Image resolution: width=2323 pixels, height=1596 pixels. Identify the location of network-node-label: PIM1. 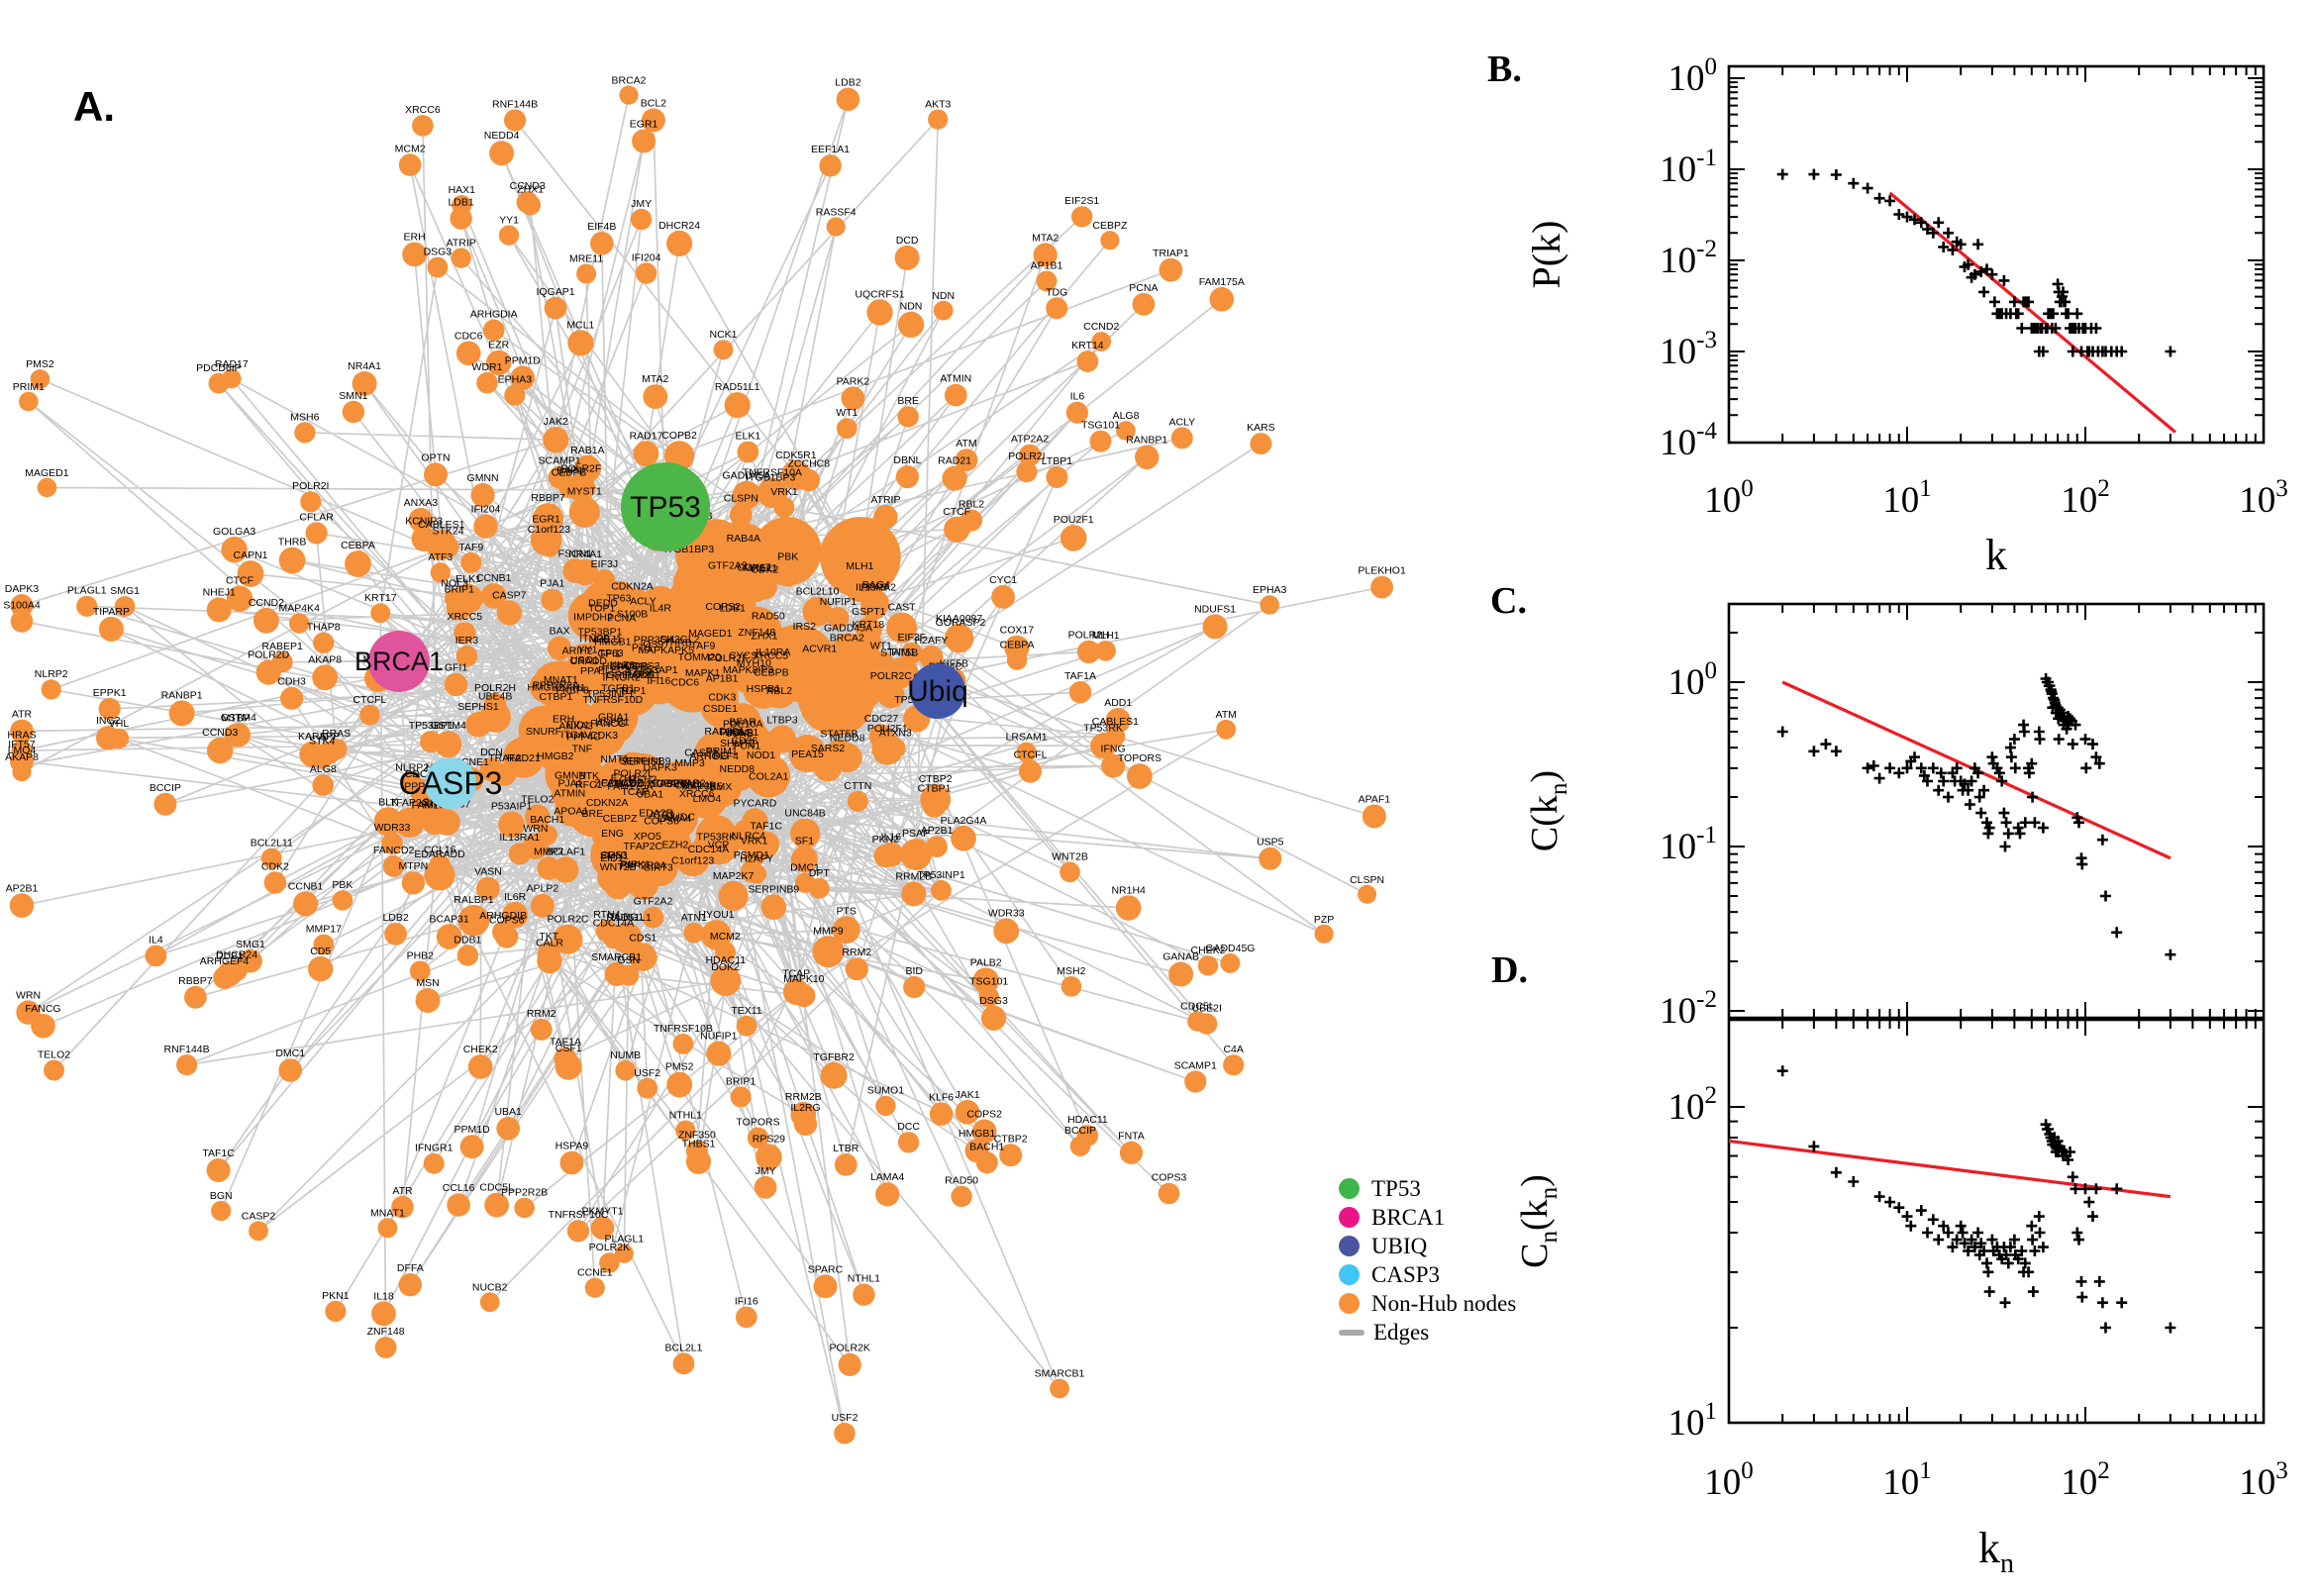
(903, 652).